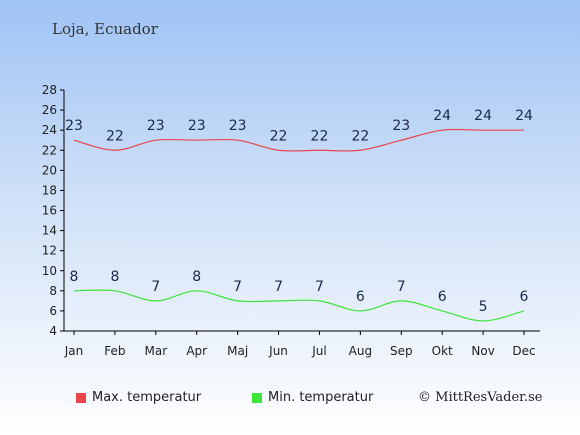 The image size is (580, 435). I want to click on legend-max: Max. temperatur, so click(138, 397).